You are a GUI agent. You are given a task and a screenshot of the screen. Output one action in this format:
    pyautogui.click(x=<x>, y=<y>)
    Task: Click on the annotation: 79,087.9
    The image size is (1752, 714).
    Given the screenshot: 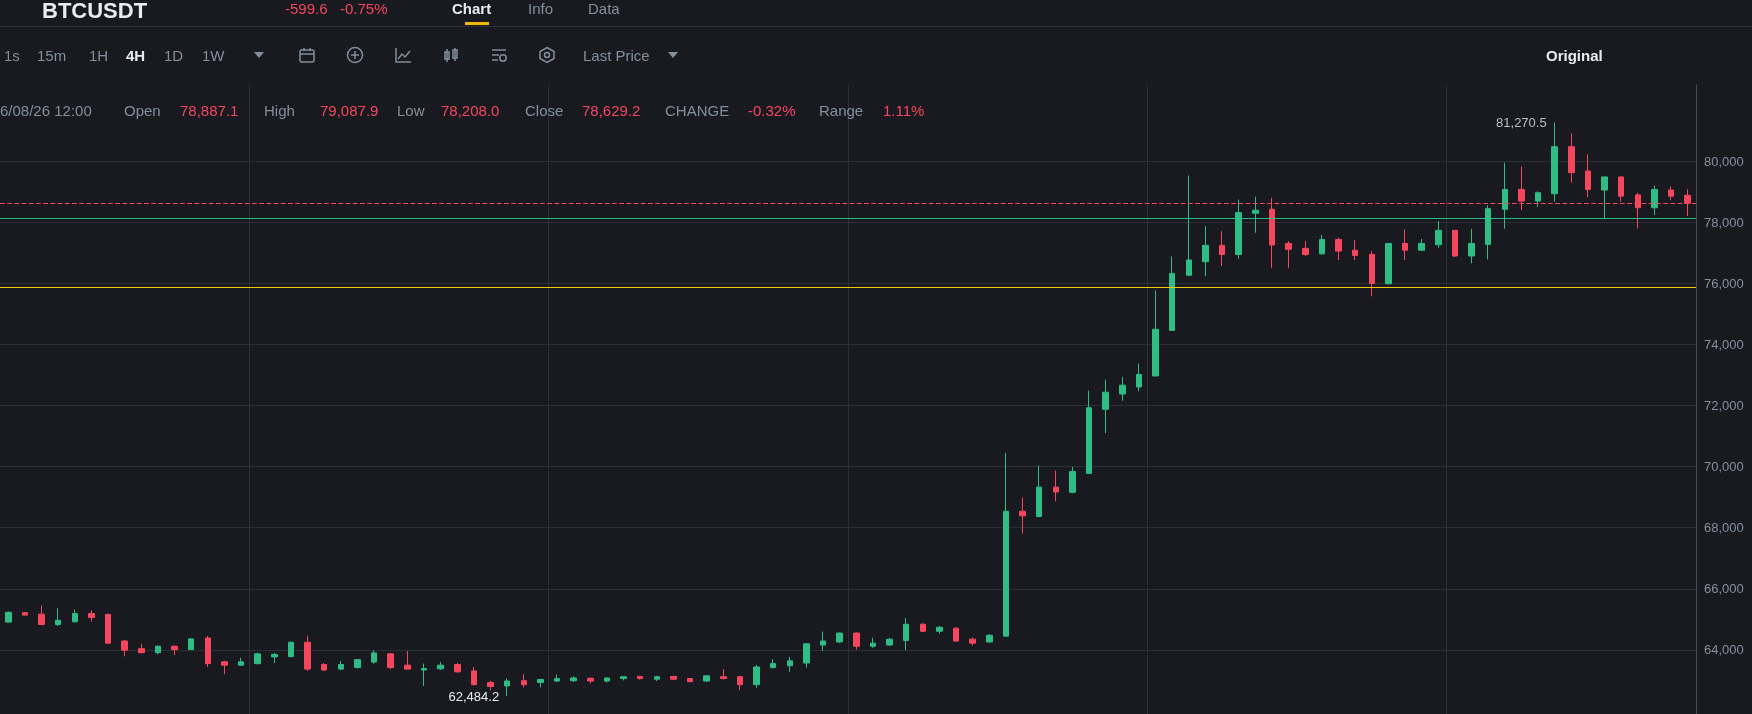 What is the action you would take?
    pyautogui.click(x=349, y=110)
    